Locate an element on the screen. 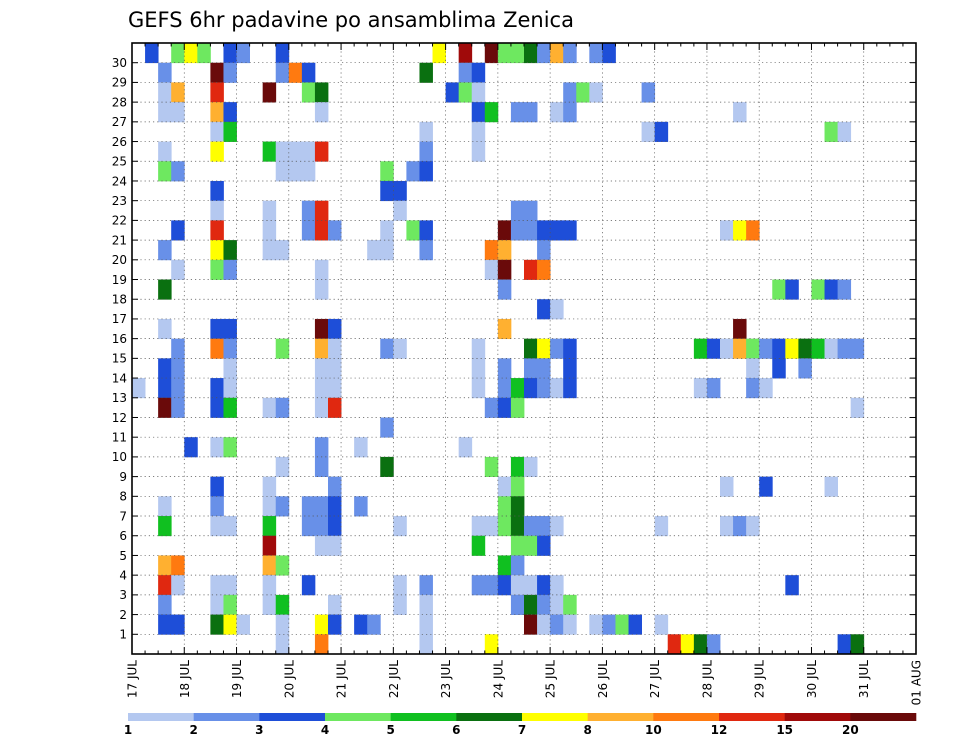  y-tick-label: 16 is located at coordinates (119, 339).